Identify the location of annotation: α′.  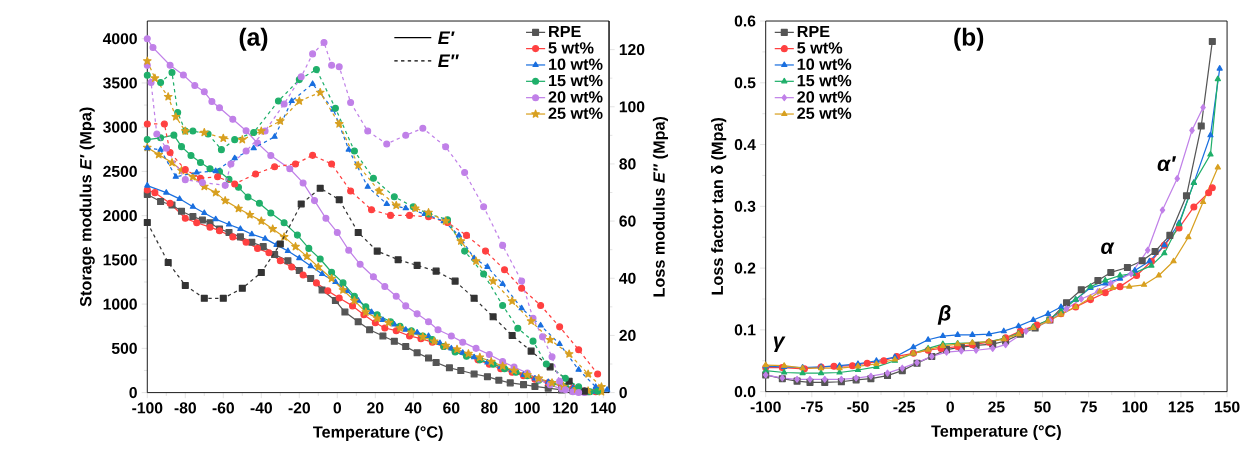
(1167, 164).